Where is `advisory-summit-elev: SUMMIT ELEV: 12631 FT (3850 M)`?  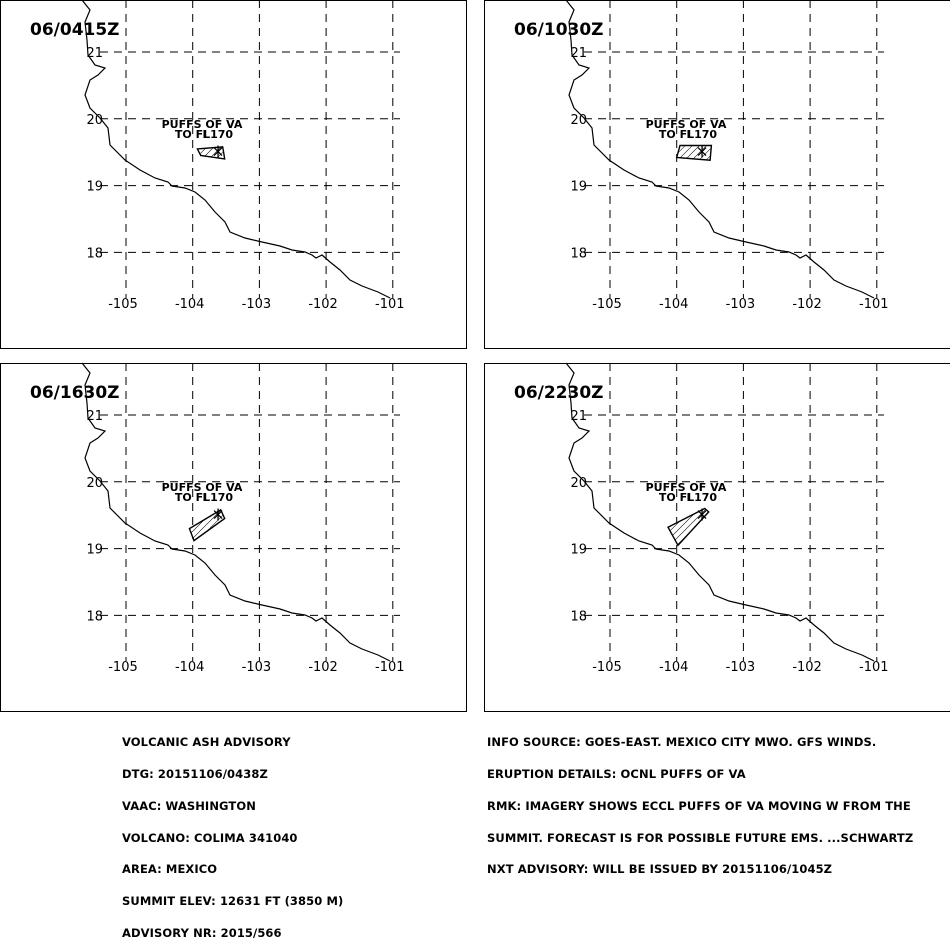
advisory-summit-elev: SUMMIT ELEV: 12631 FT (3850 M) is located at coordinates (232, 901).